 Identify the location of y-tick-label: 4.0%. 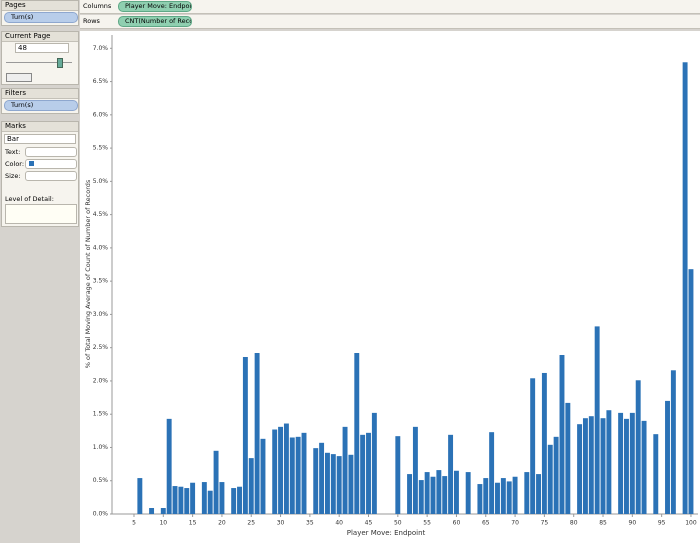
(101, 247).